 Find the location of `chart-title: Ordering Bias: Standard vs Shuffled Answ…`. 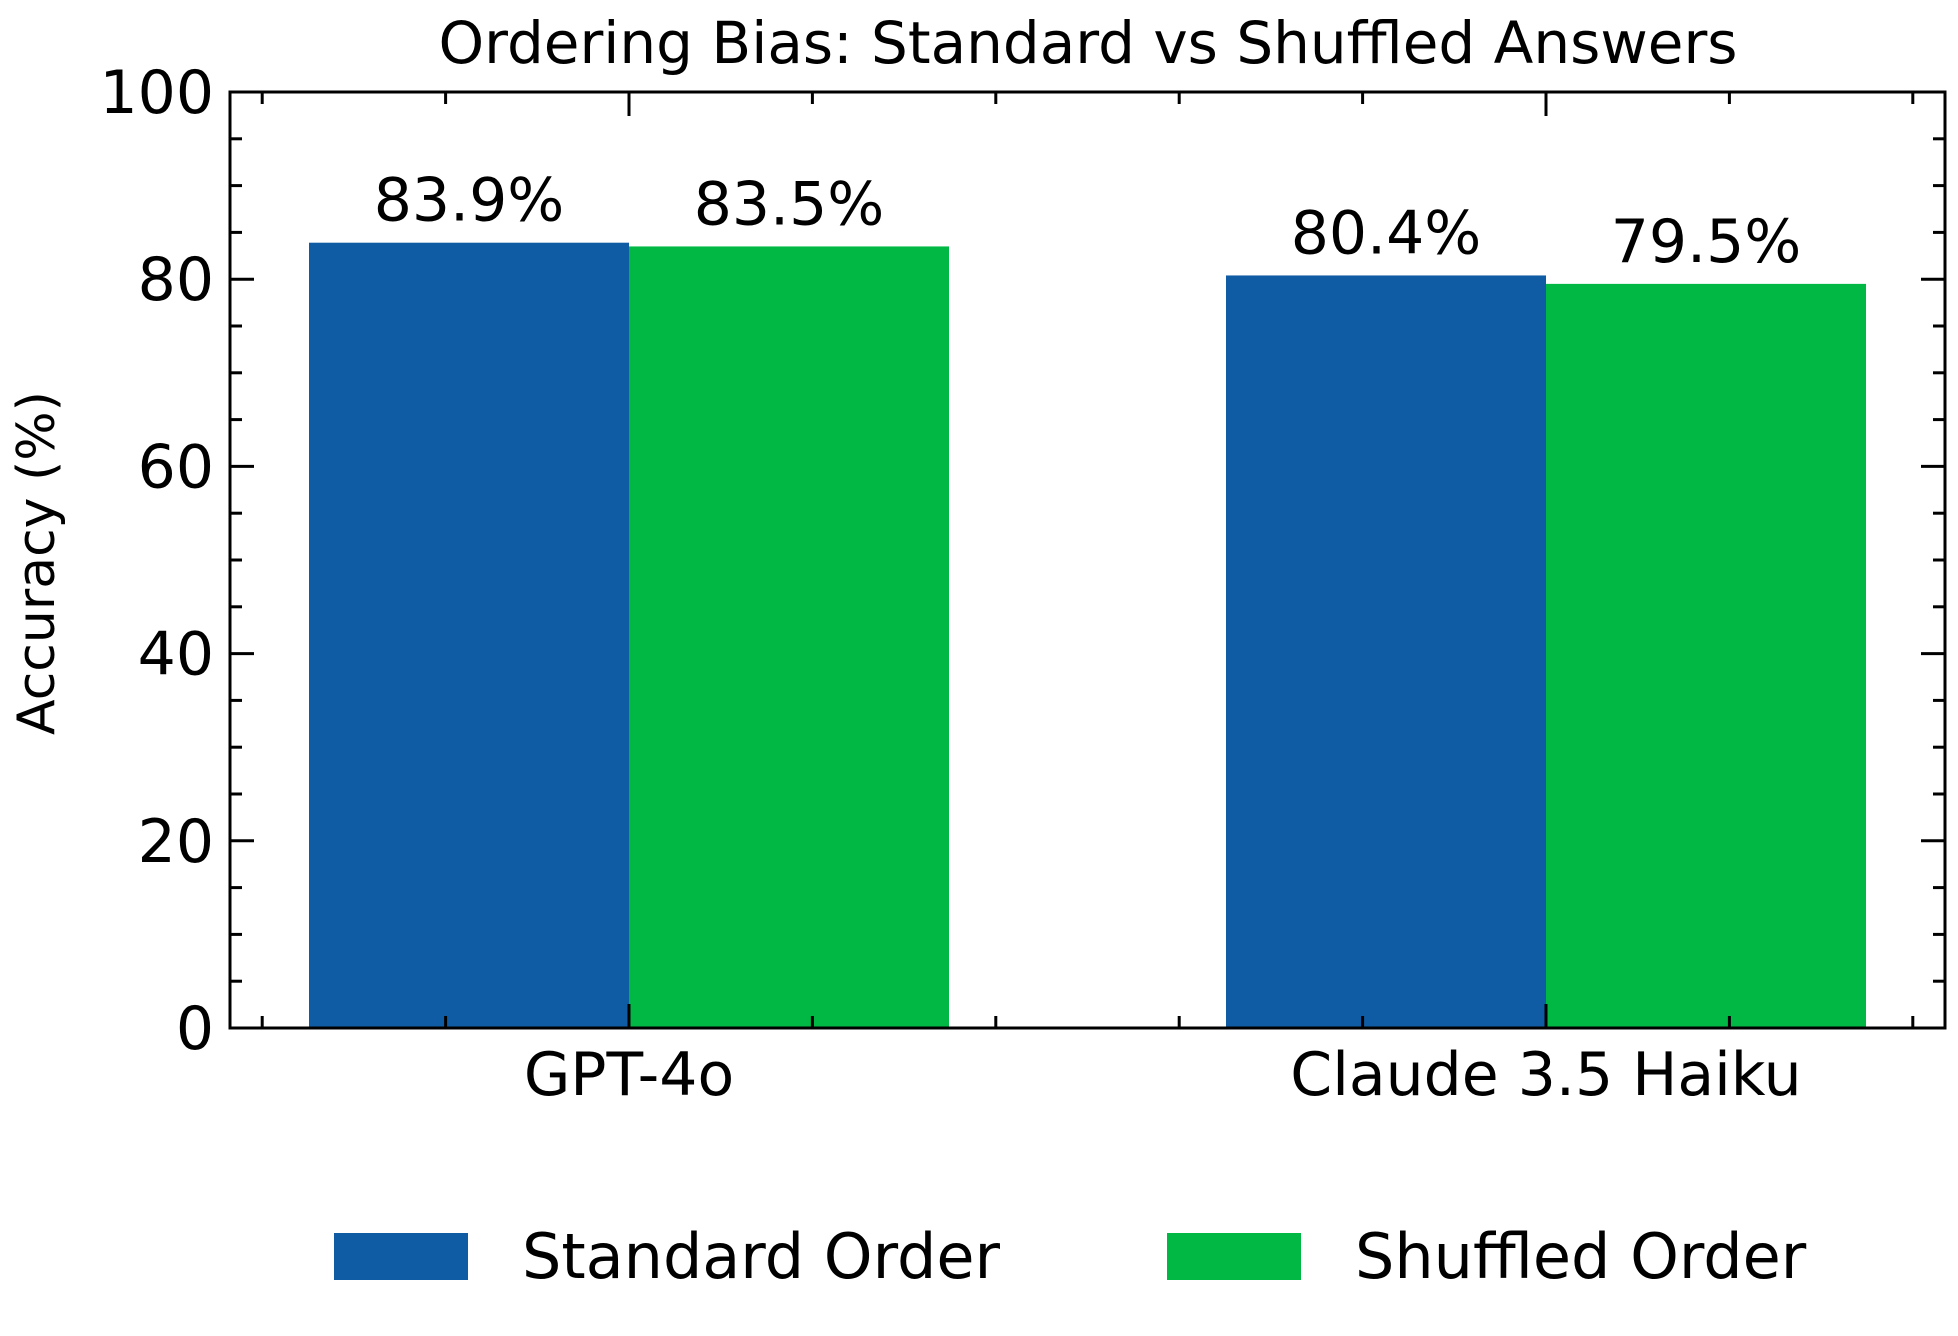

chart-title: Ordering Bias: Standard vs Shuffled Answ… is located at coordinates (1087, 43).